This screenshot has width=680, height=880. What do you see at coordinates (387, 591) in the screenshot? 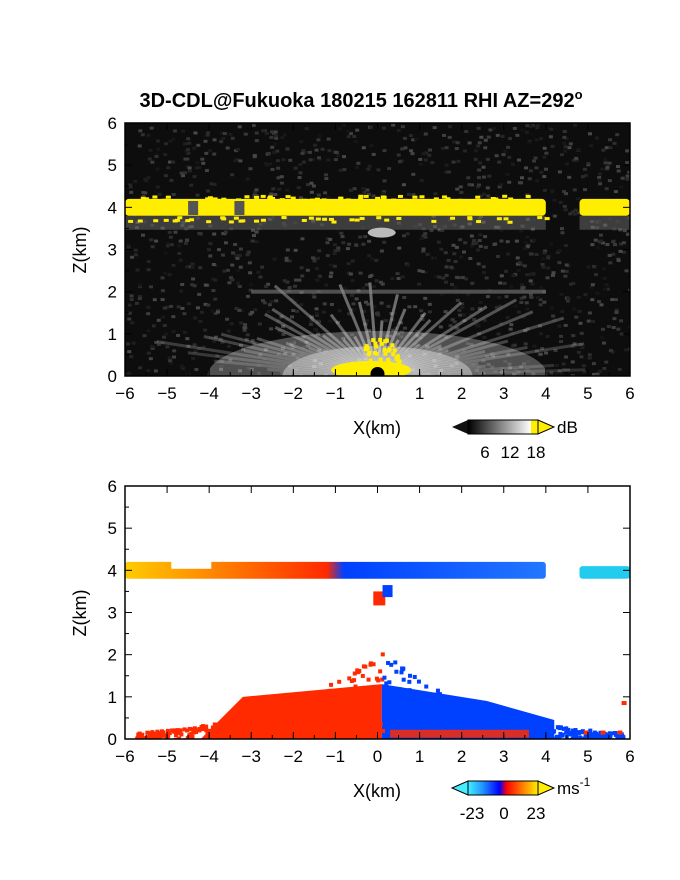
I see `upper-drip` at bounding box center [387, 591].